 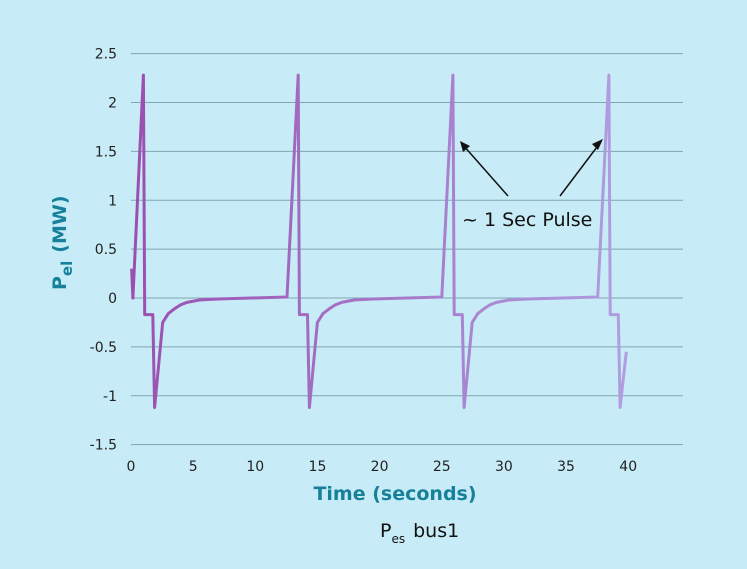 What do you see at coordinates (566, 467) in the screenshot?
I see `x-tick-label: 35` at bounding box center [566, 467].